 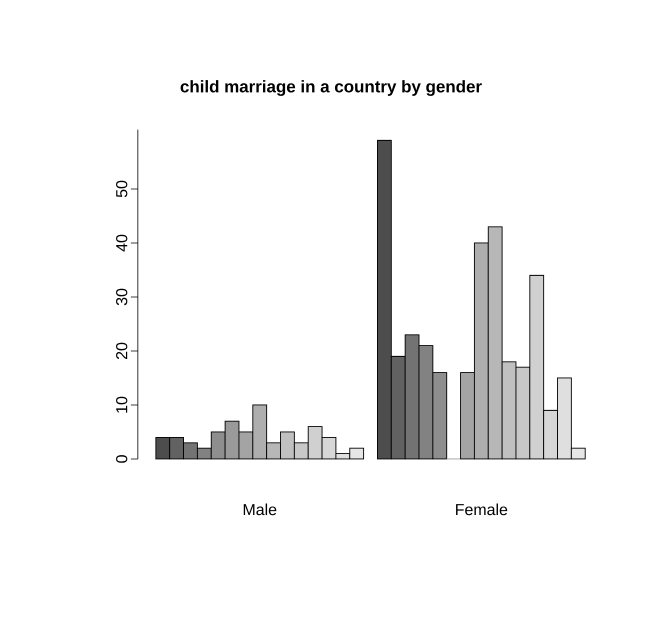 I want to click on y-tick-label: 40, so click(x=122, y=243).